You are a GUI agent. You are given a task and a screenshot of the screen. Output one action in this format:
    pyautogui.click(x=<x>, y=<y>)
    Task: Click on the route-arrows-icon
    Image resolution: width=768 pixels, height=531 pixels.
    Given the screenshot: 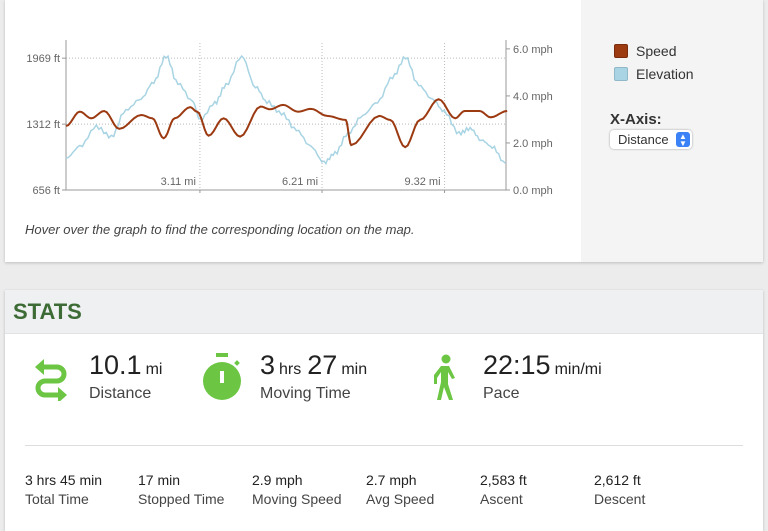 What is the action you would take?
    pyautogui.click(x=51, y=380)
    